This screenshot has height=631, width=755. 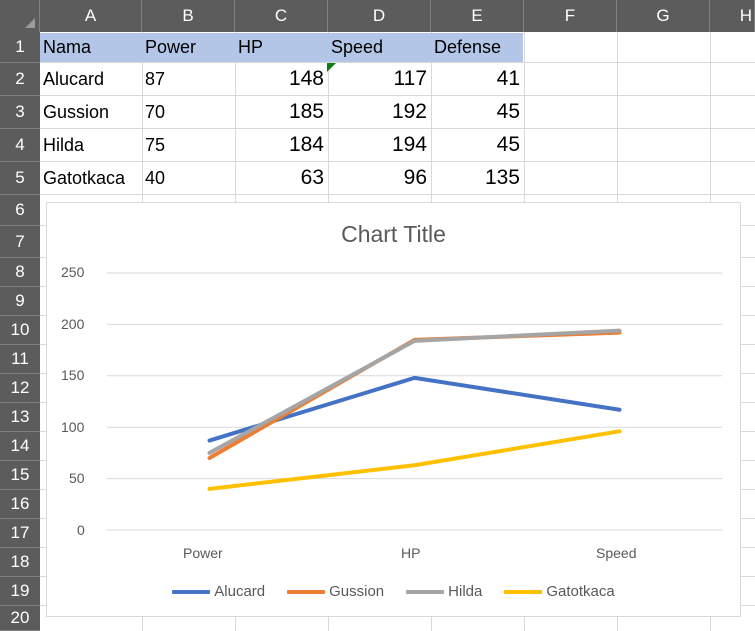 I want to click on cell-a1: Nama, so click(x=67, y=47).